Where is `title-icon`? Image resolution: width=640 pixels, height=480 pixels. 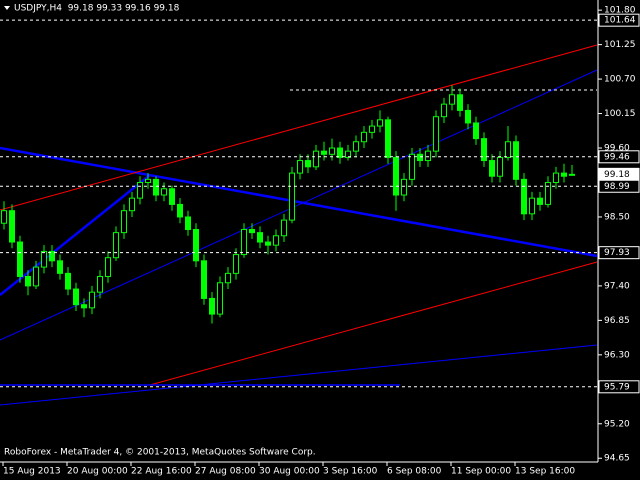 title-icon is located at coordinates (7, 8).